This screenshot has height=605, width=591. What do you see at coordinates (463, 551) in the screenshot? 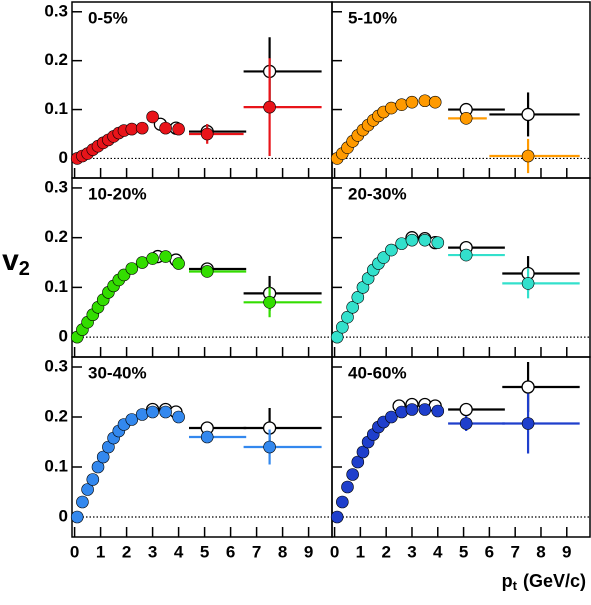
I see `x-tick-label: 5` at bounding box center [463, 551].